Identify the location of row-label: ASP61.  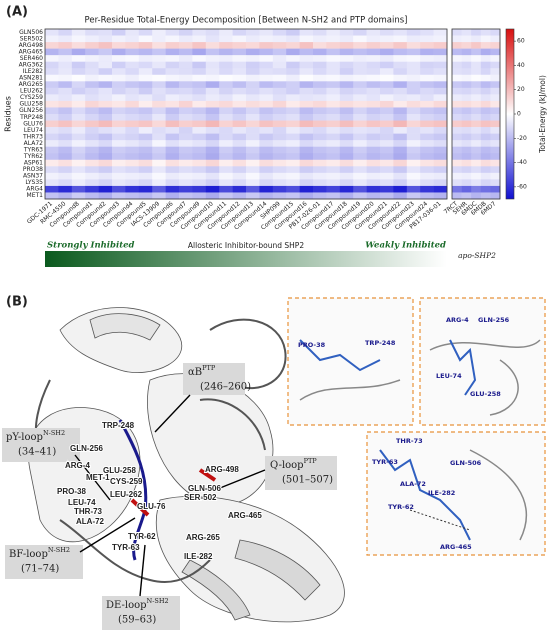
(33, 163).